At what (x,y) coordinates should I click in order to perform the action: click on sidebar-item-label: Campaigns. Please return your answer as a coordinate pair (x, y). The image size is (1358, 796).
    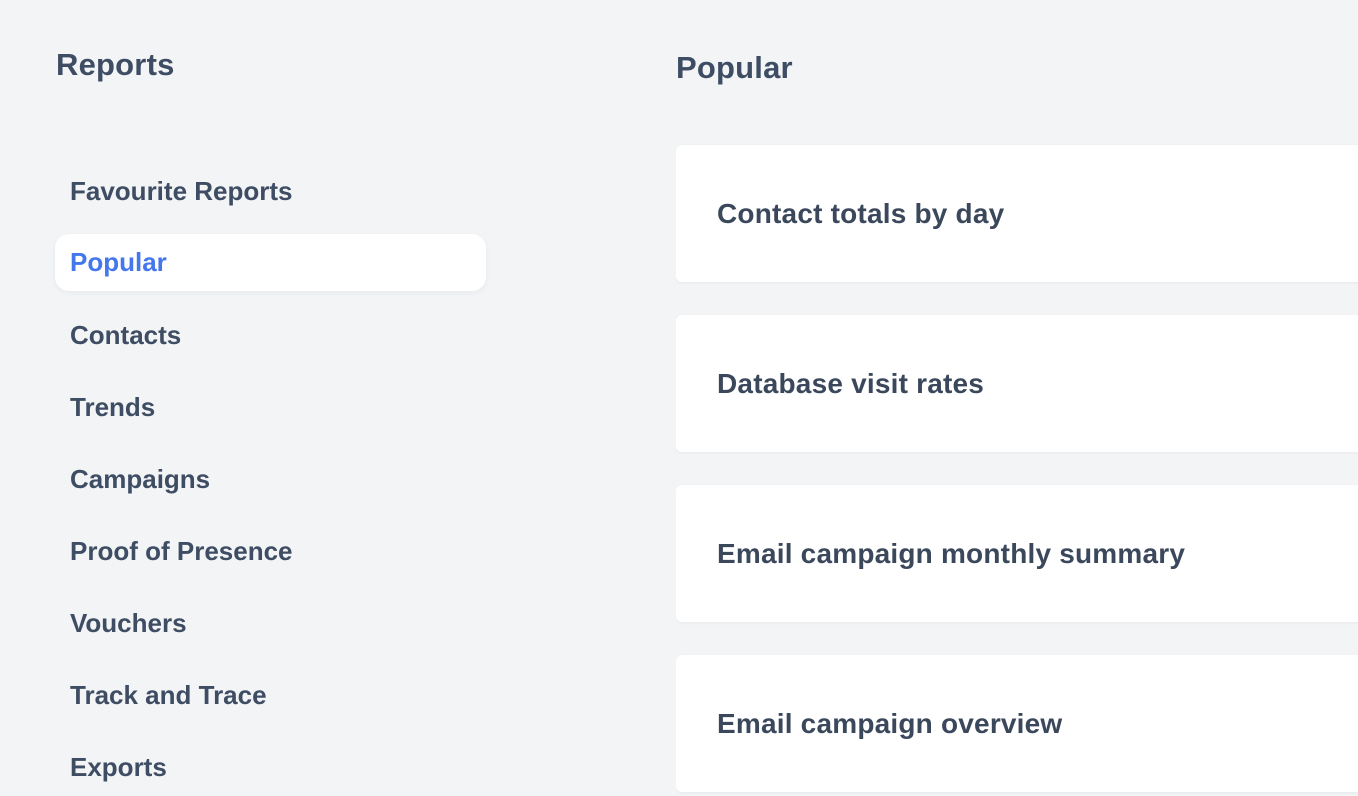
    Looking at the image, I should click on (140, 478).